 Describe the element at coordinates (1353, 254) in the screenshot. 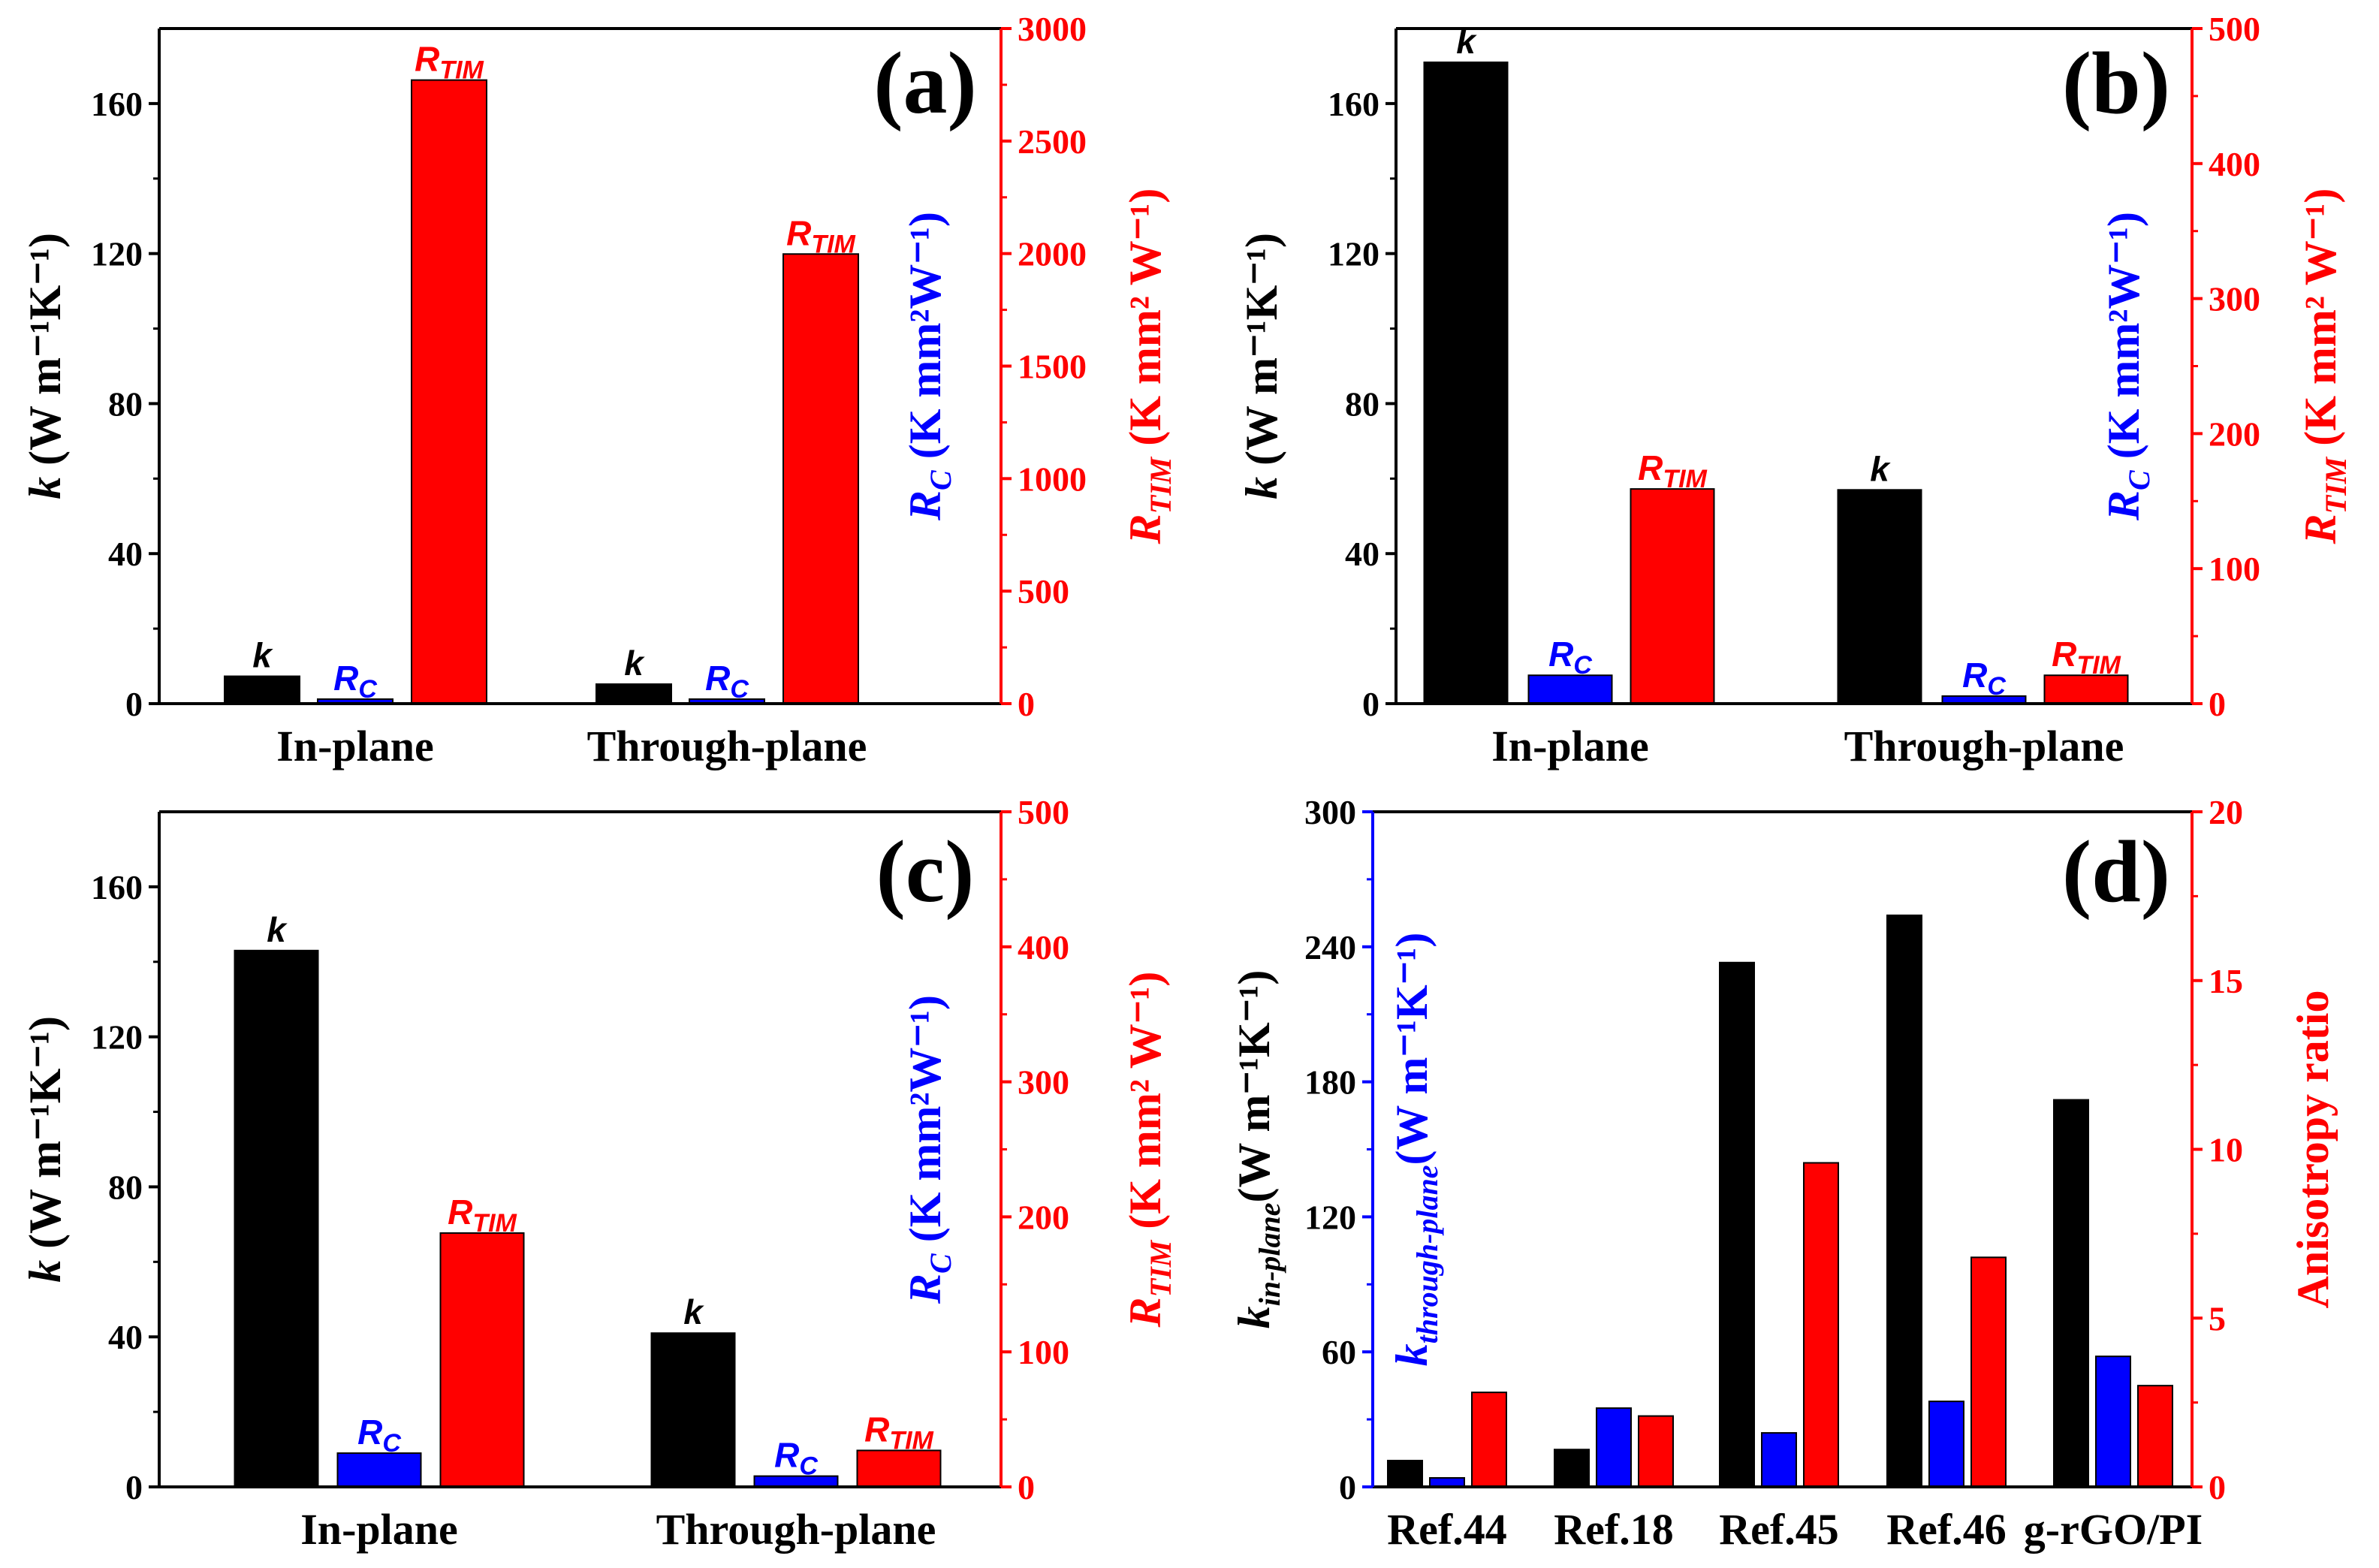

I see `left-tick-label: 120` at that location.